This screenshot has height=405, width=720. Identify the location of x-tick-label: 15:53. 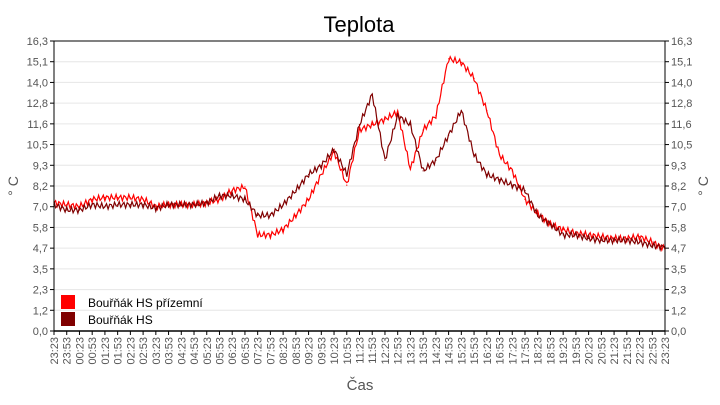
(475, 351).